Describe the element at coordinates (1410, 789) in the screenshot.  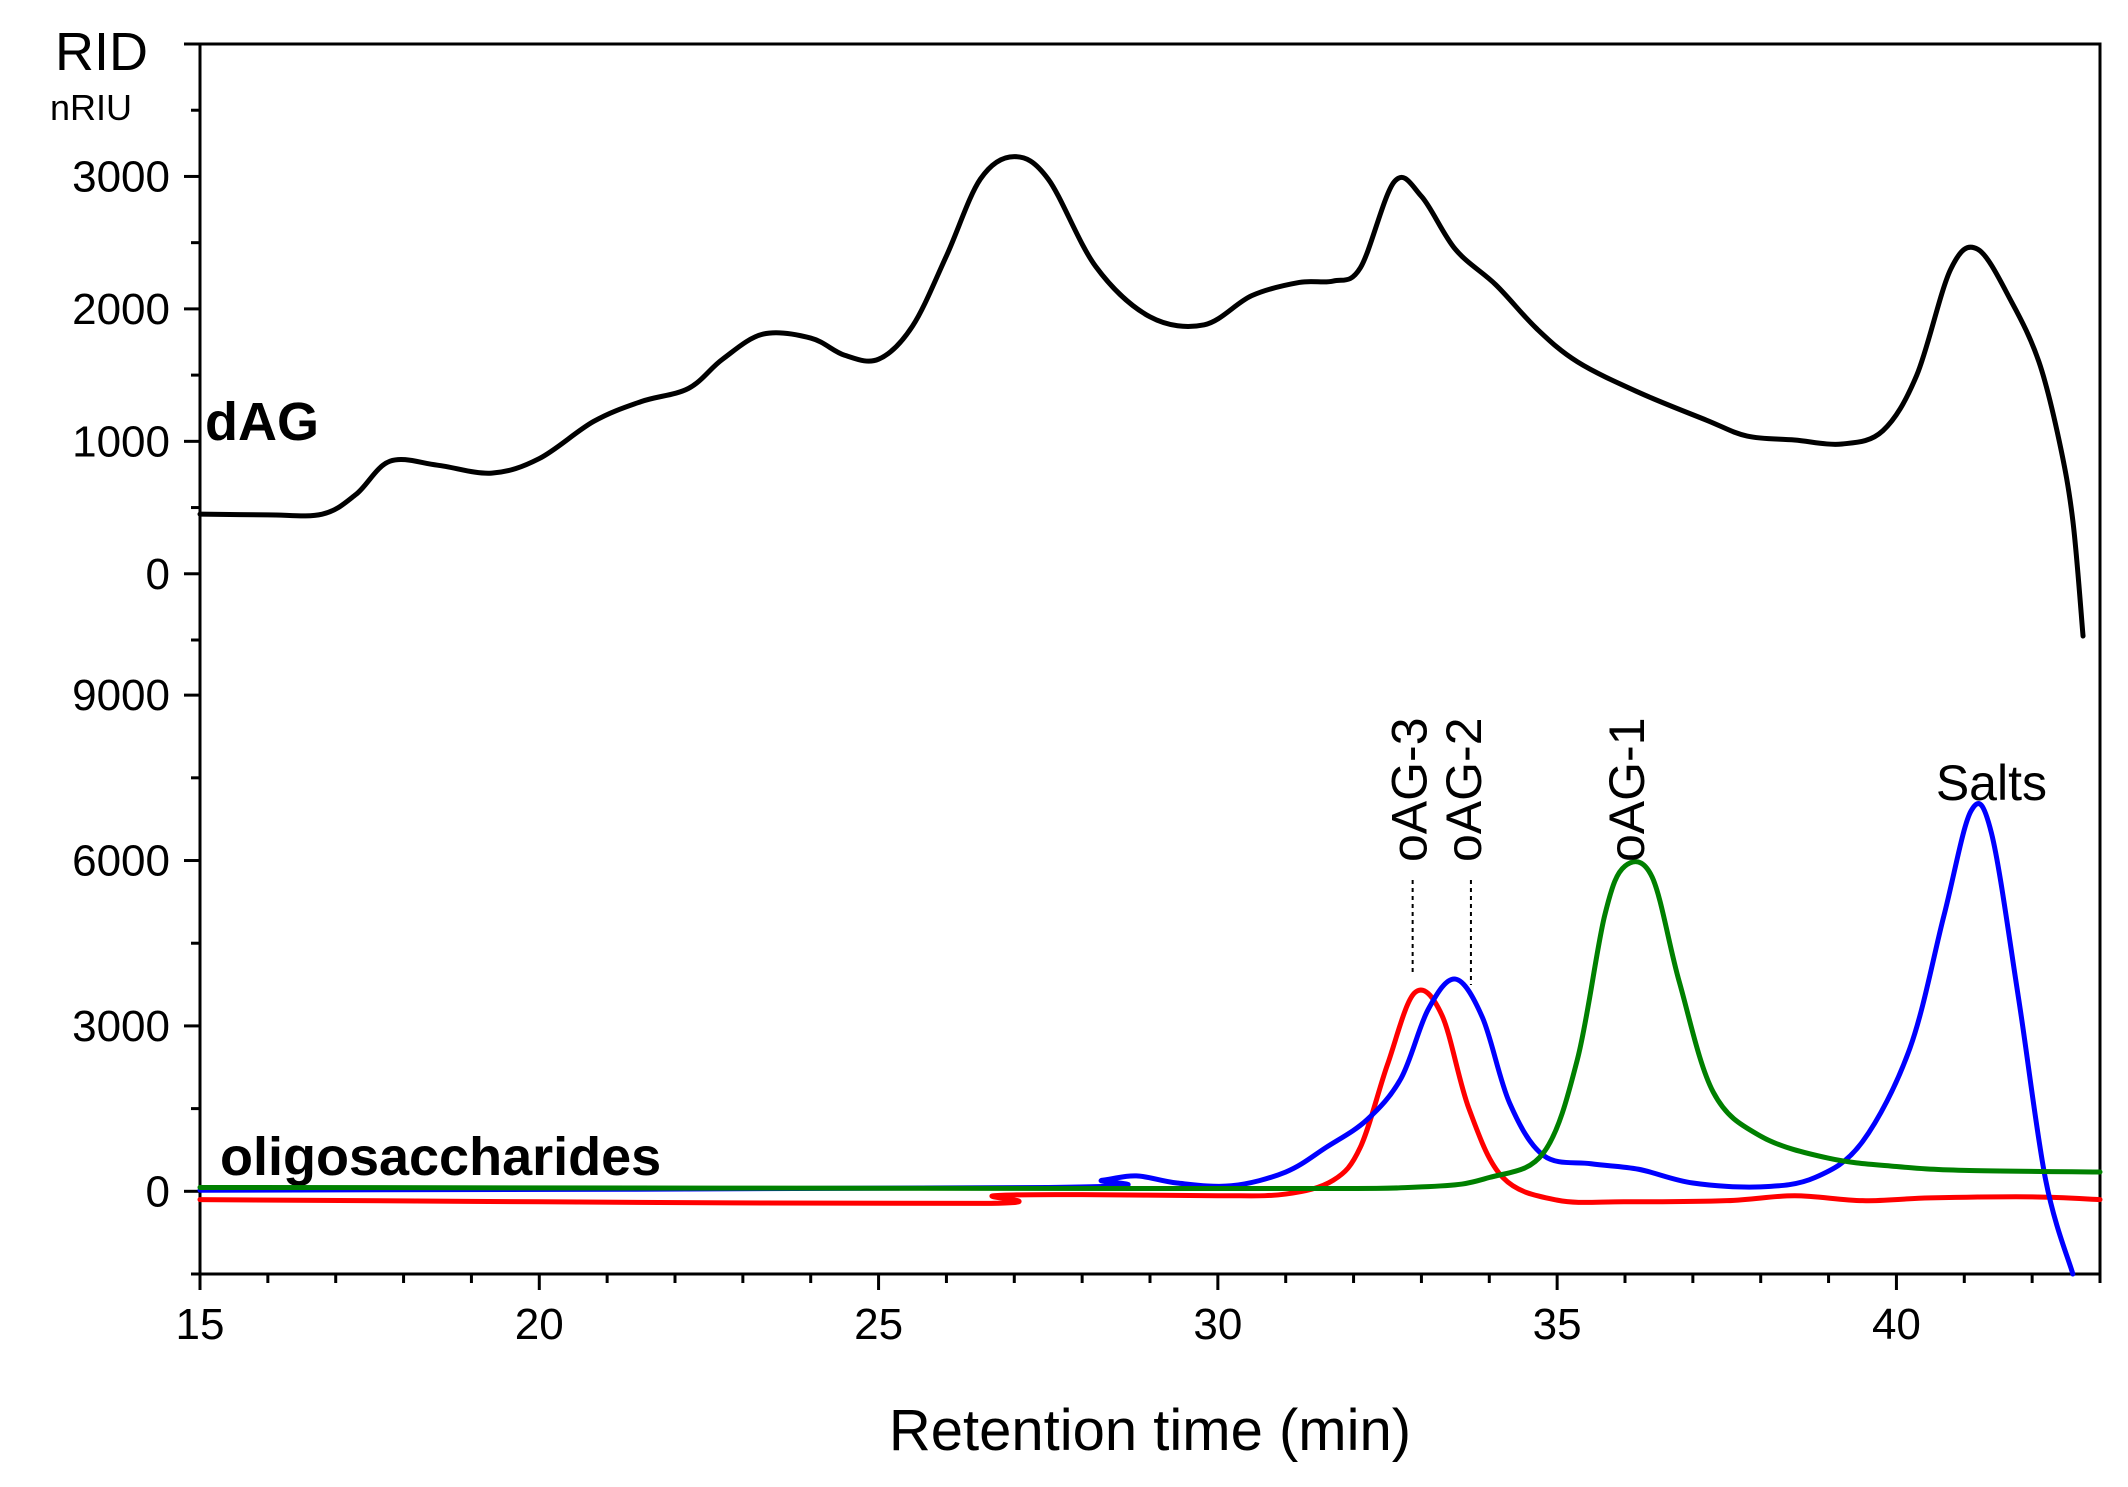
I see `peak-label-oag-3: oAG-3` at that location.